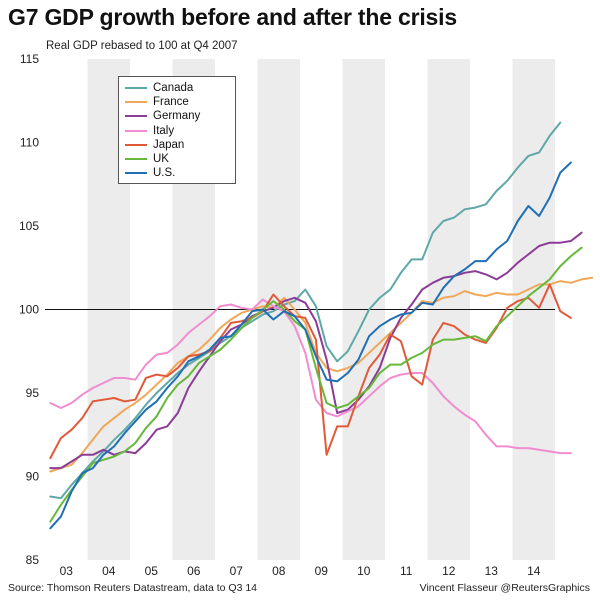 This screenshot has width=600, height=600. What do you see at coordinates (492, 571) in the screenshot?
I see `x-tick-label: 13` at bounding box center [492, 571].